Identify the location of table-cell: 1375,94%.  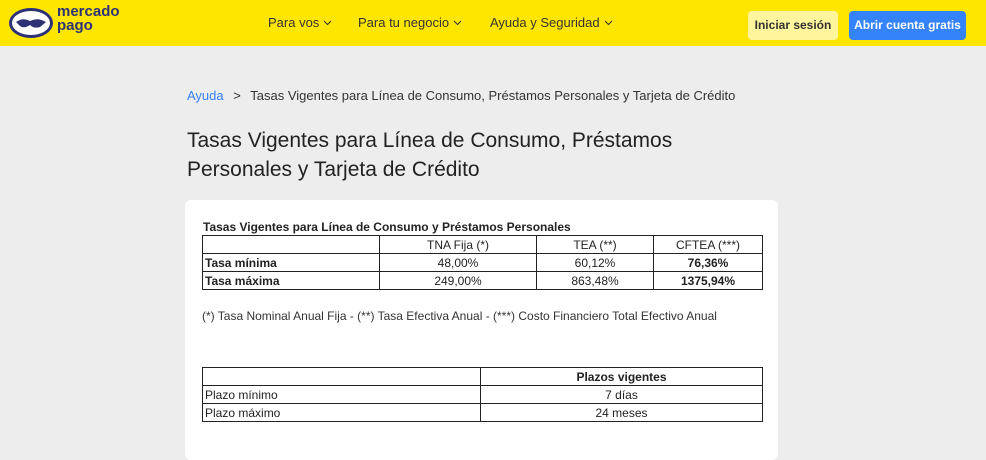
(708, 280).